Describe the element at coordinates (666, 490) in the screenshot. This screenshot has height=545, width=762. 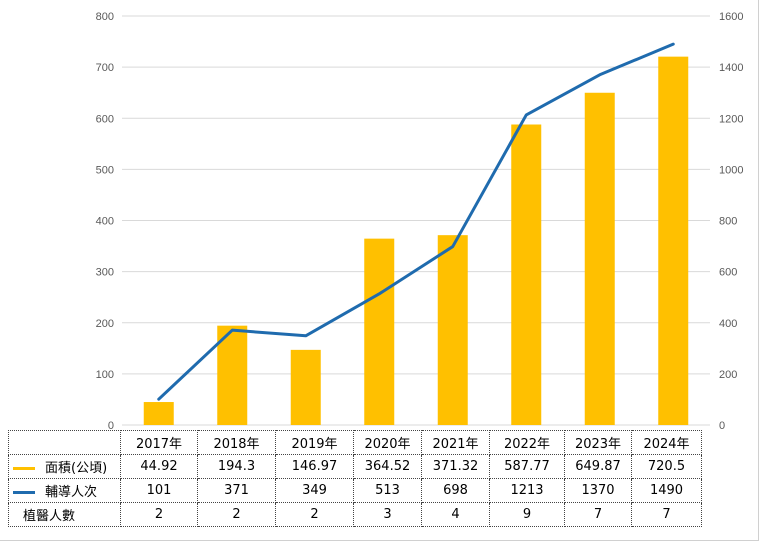
I see `table-cell: 1490` at that location.